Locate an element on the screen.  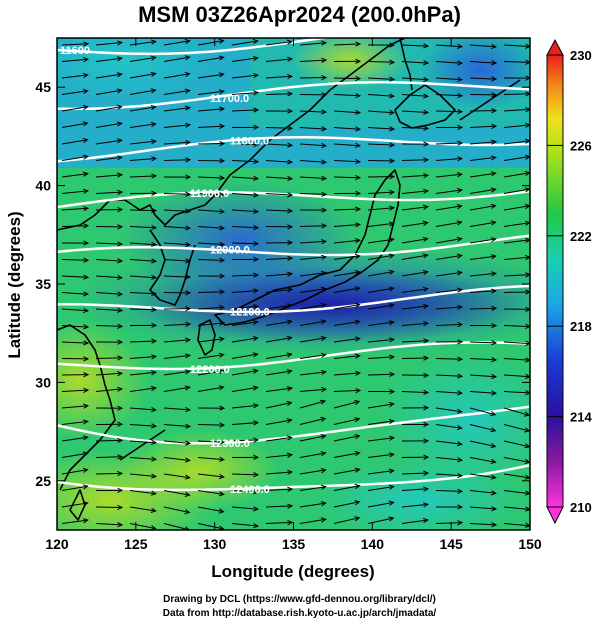
coastline-taiwan is located at coordinates (77, 505).